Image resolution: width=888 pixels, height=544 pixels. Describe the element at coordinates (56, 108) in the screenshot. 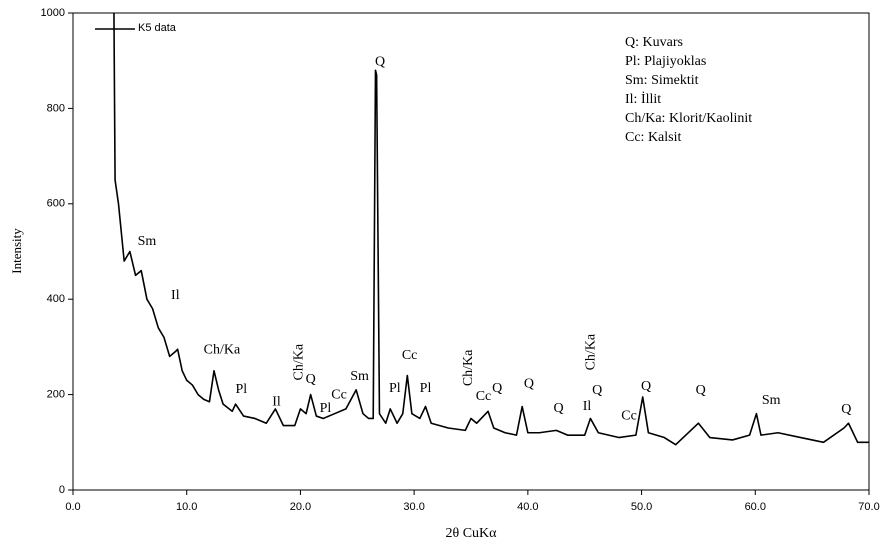

I see `y-tick-label: 800` at that location.